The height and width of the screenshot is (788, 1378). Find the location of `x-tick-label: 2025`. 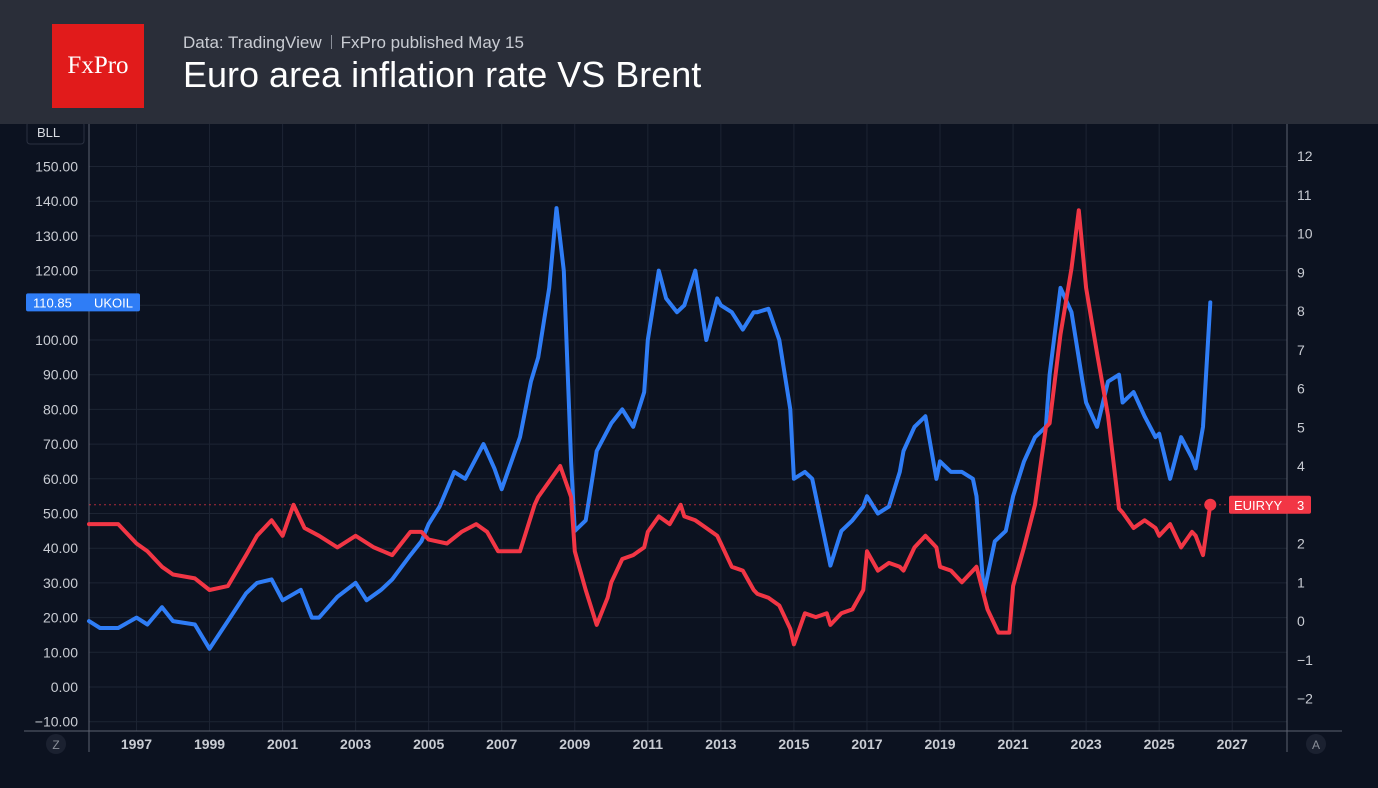

x-tick-label: 2025 is located at coordinates (1159, 744).